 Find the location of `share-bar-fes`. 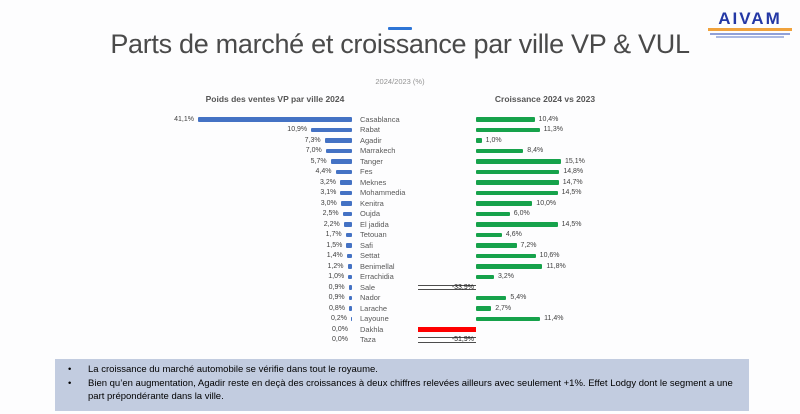

share-bar-fes is located at coordinates (343, 172).